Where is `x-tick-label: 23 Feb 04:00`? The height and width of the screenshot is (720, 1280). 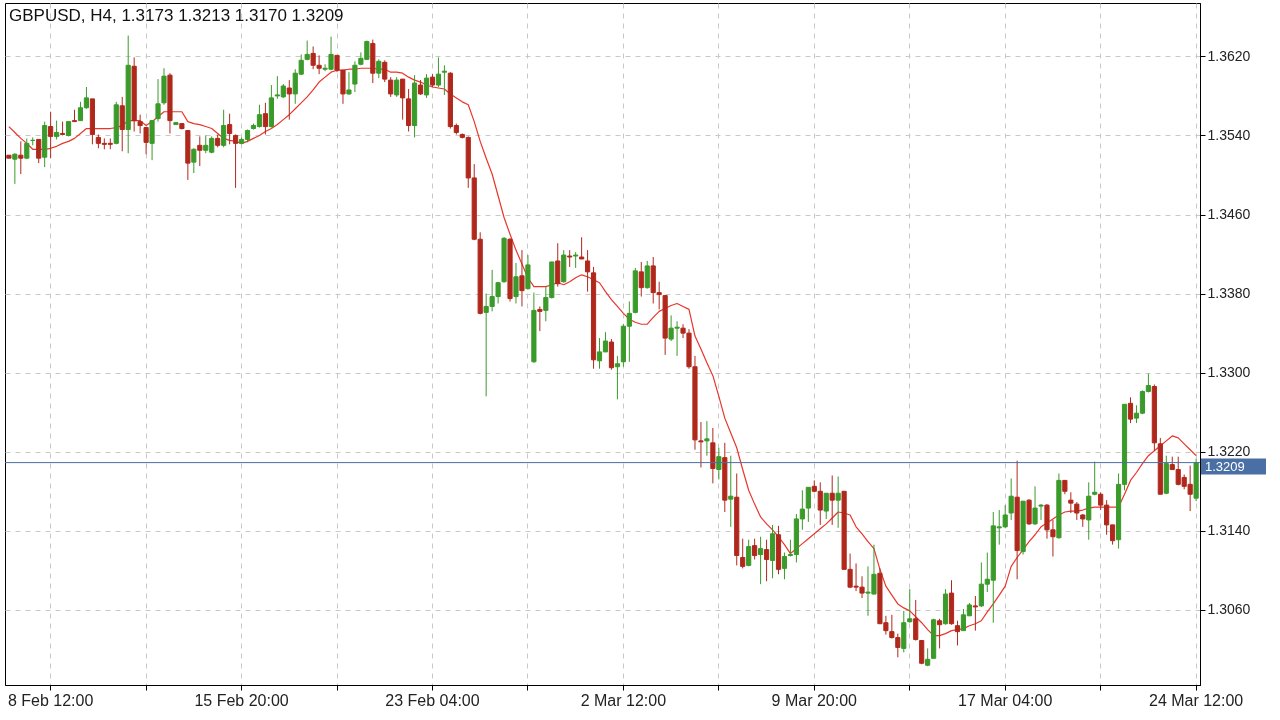 x-tick-label: 23 Feb 04:00 is located at coordinates (432, 700).